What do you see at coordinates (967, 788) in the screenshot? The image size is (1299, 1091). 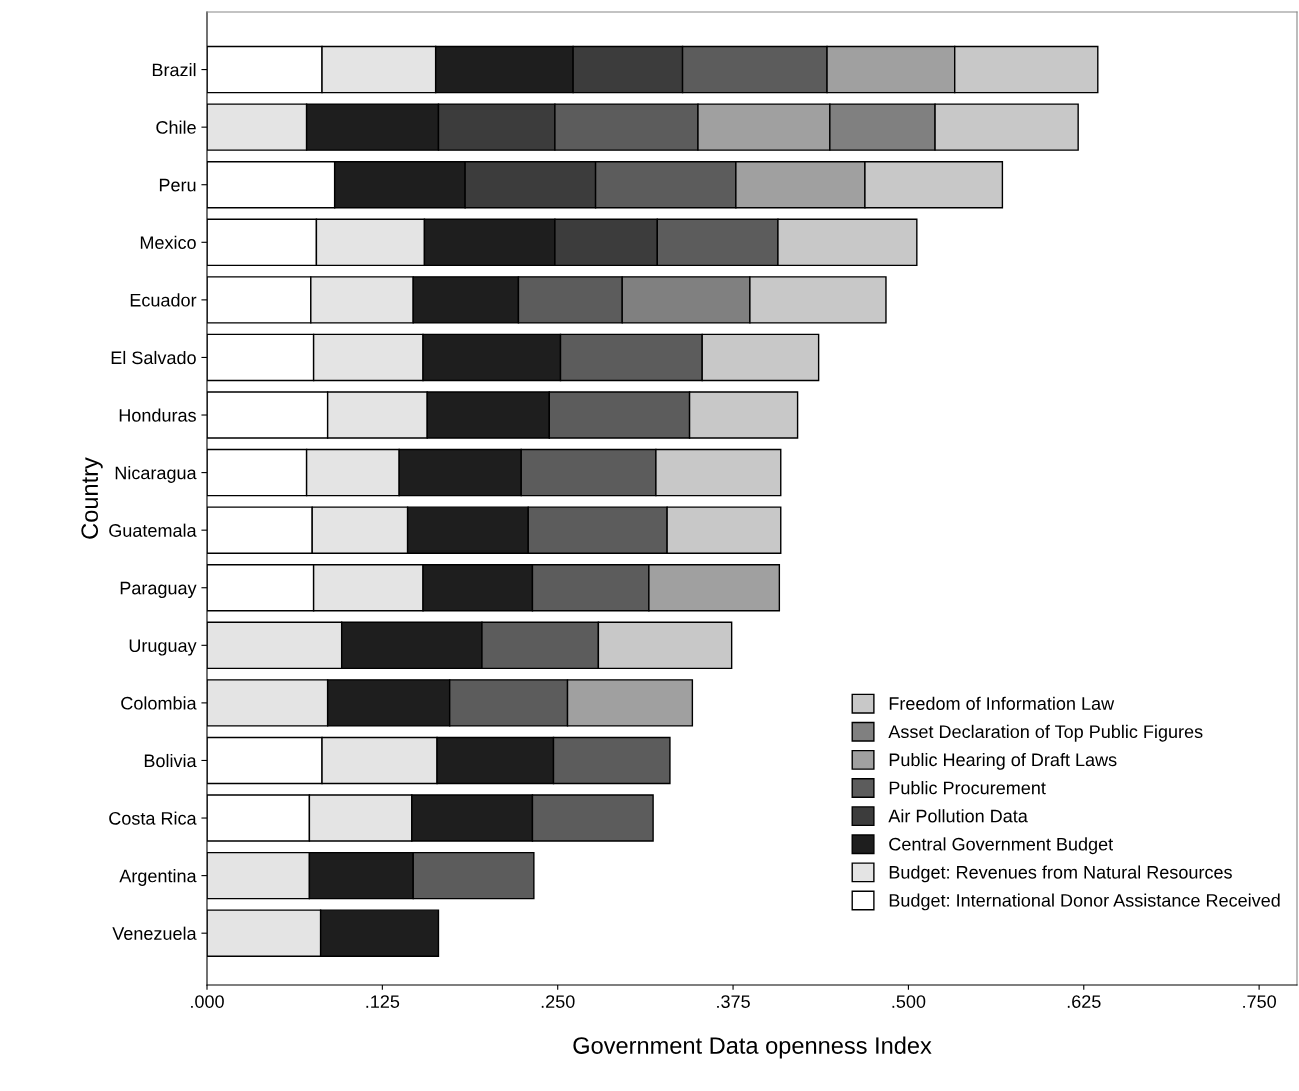 I see `legend-label: Public Procurement` at bounding box center [967, 788].